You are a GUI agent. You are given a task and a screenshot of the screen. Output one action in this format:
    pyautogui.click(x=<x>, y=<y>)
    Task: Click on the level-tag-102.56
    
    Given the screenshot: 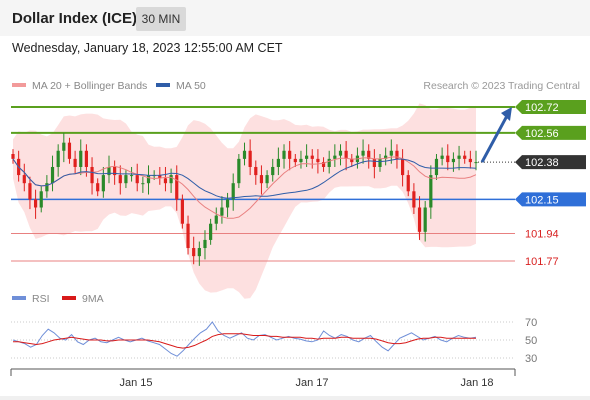 What is the action you would take?
    pyautogui.click(x=550, y=132)
    